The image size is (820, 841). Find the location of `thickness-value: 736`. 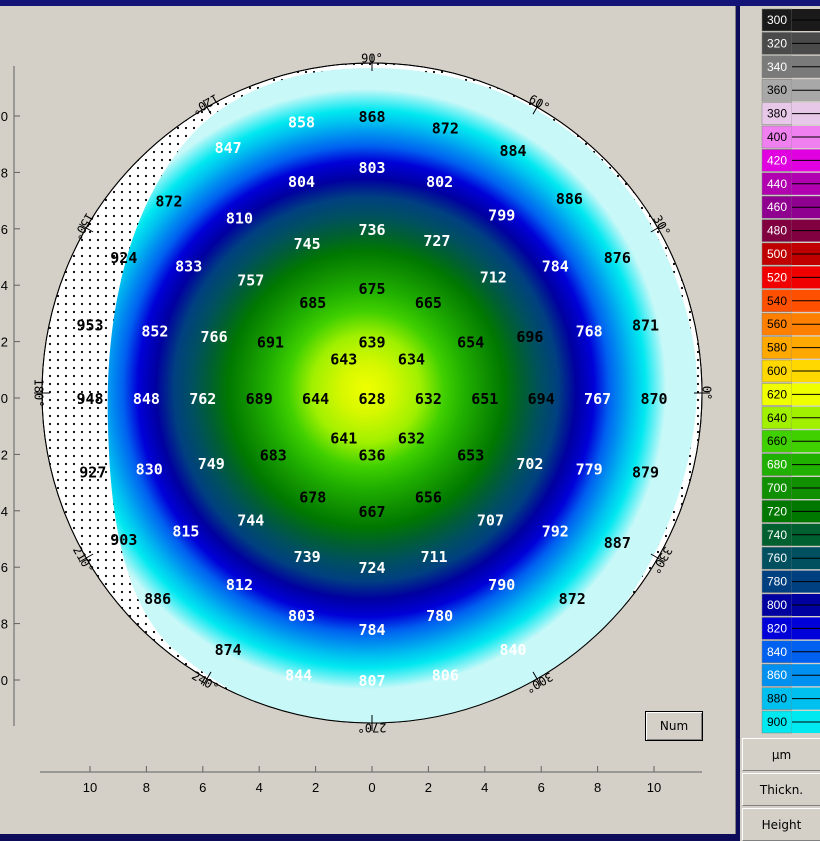

thickness-value: 736 is located at coordinates (371, 230).